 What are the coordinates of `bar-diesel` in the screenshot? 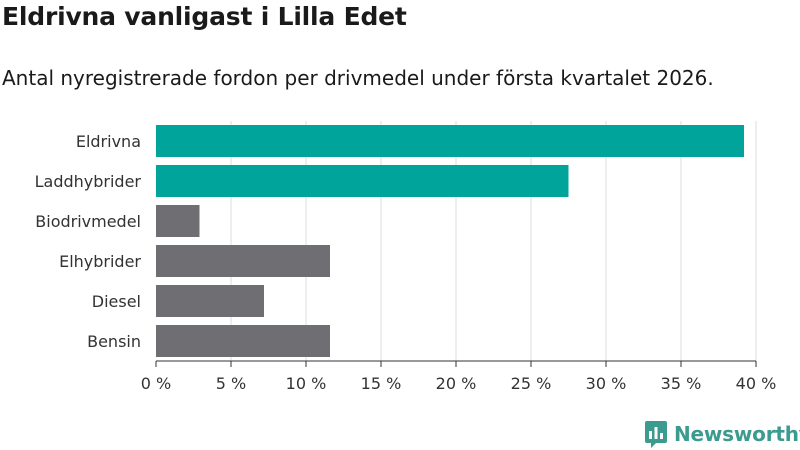 It's located at (210, 301).